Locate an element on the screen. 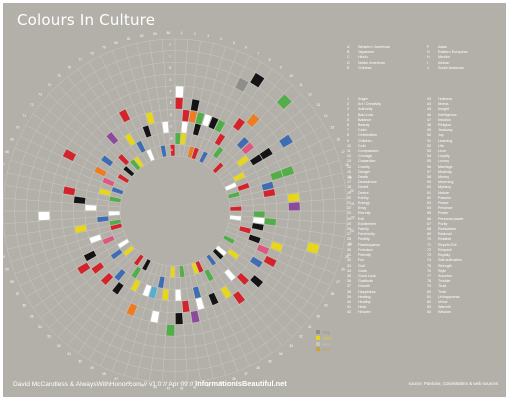 Image resolution: width=509 pixels, height=400 pixels. culture-legend-item: J South American is located at coordinates (447, 68).